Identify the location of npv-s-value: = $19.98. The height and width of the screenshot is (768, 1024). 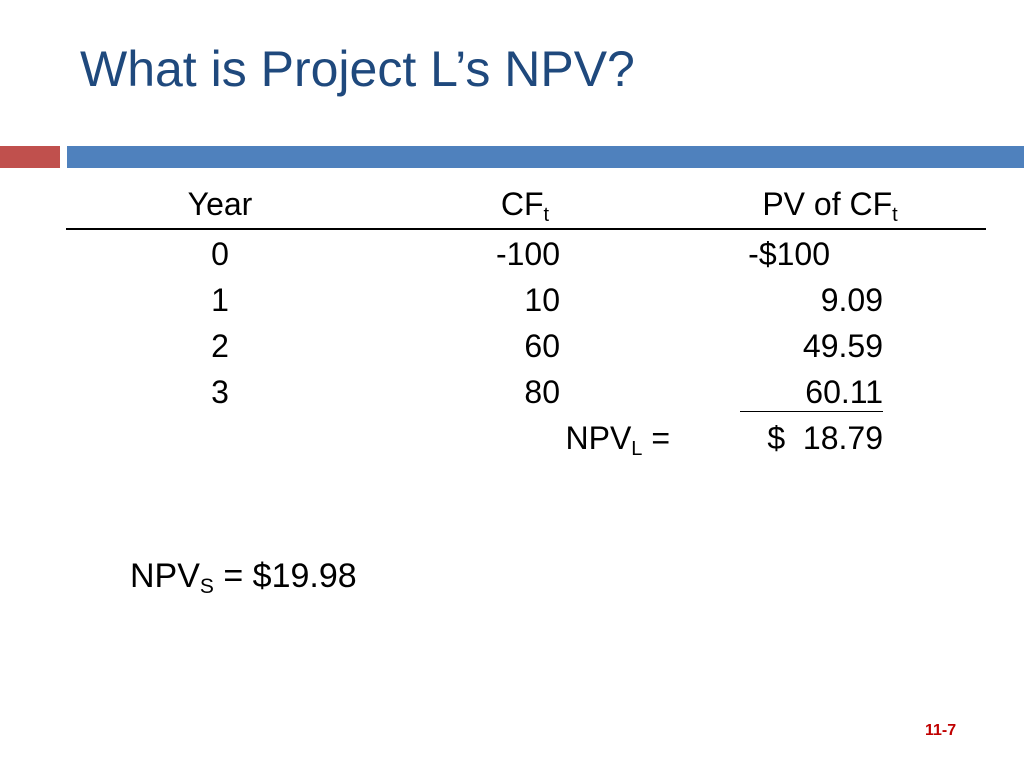
(285, 576).